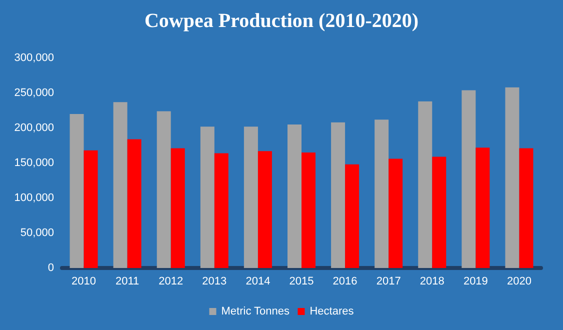  What do you see at coordinates (301, 282) in the screenshot?
I see `x-tick-label: 2015` at bounding box center [301, 282].